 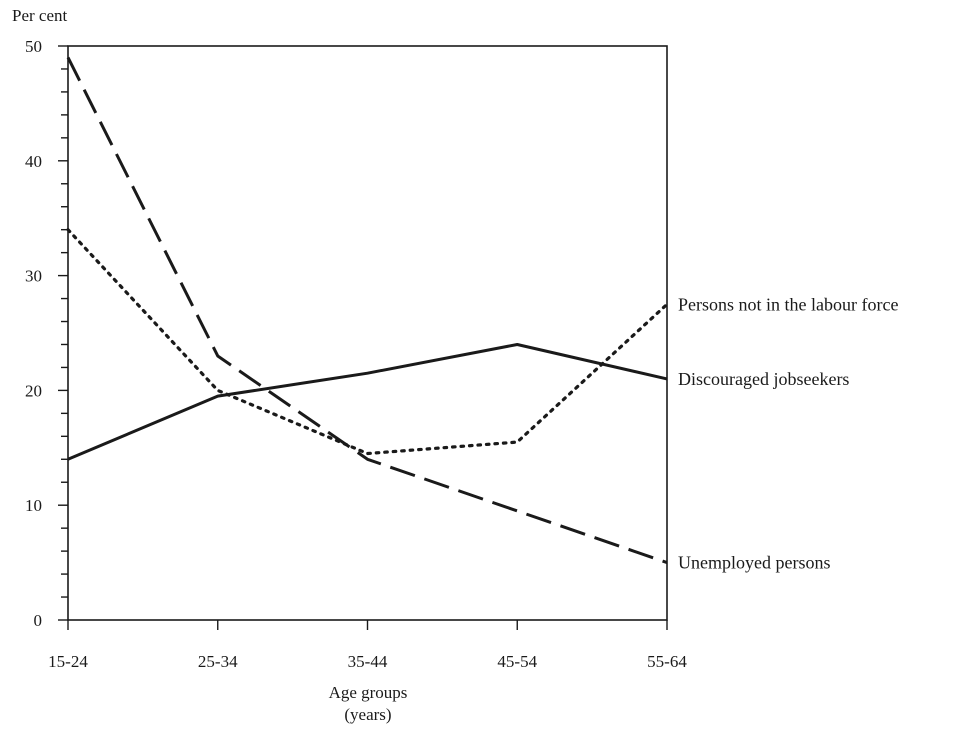 I want to click on y-tick-label: 50, so click(x=33, y=46).